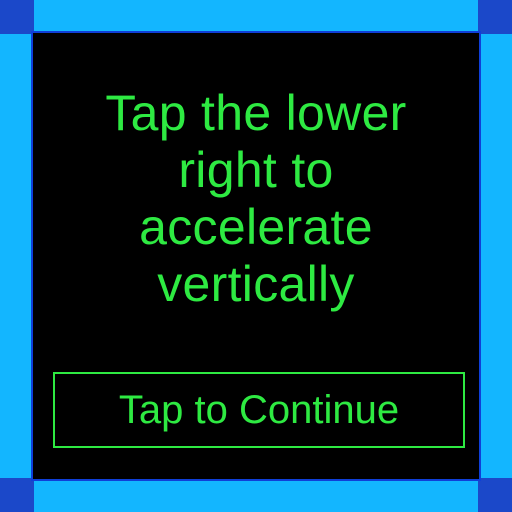 The height and width of the screenshot is (512, 512). Describe the element at coordinates (256, 170) in the screenshot. I see `instruction-line-2: right to` at that location.